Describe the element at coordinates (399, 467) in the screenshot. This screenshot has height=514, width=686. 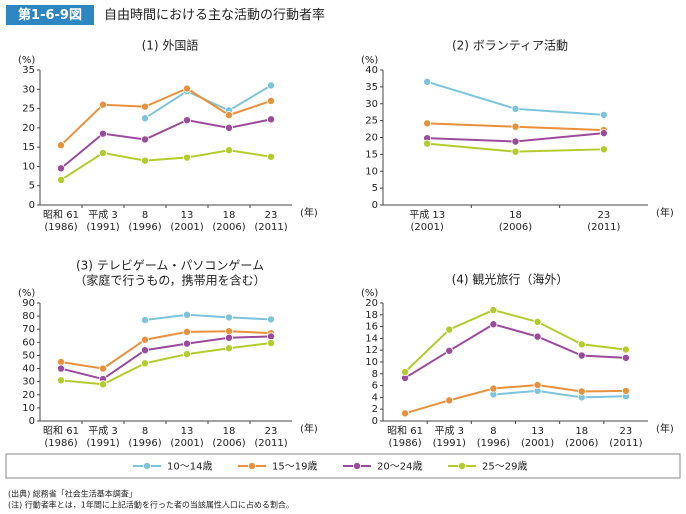
I see `legend-label: 20～24歳` at that location.